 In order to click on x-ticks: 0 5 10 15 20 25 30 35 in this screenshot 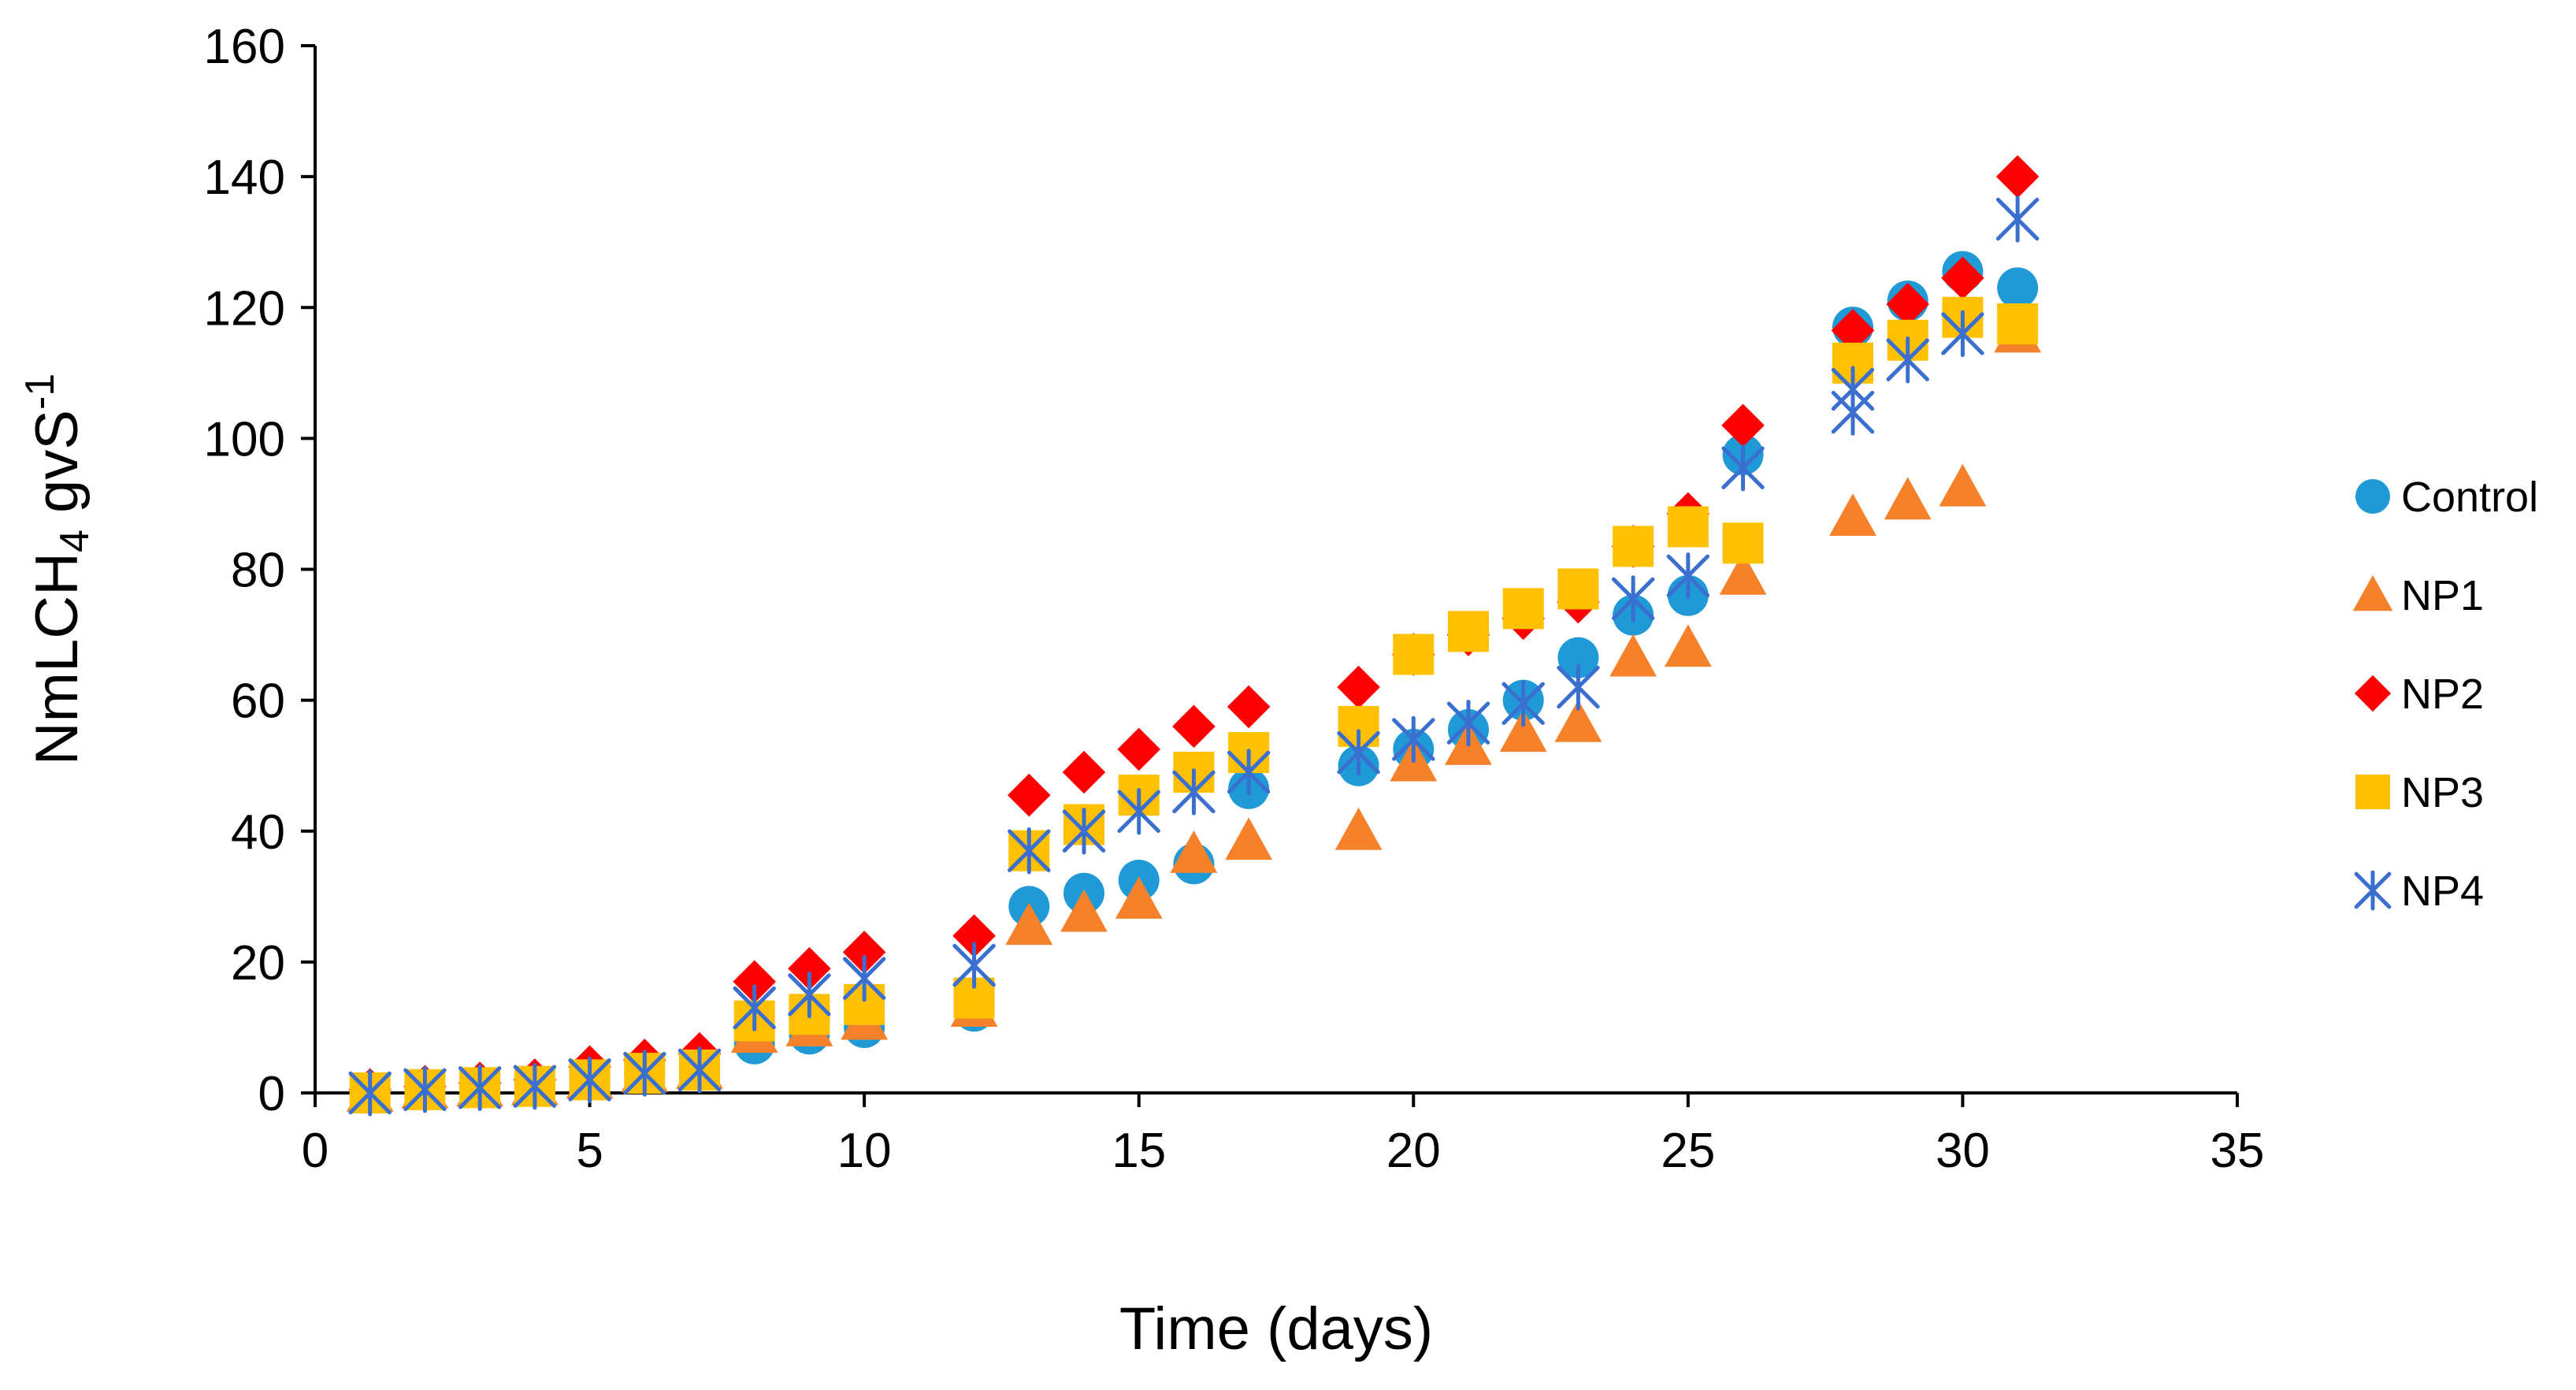, I will do `click(1283, 1135)`.